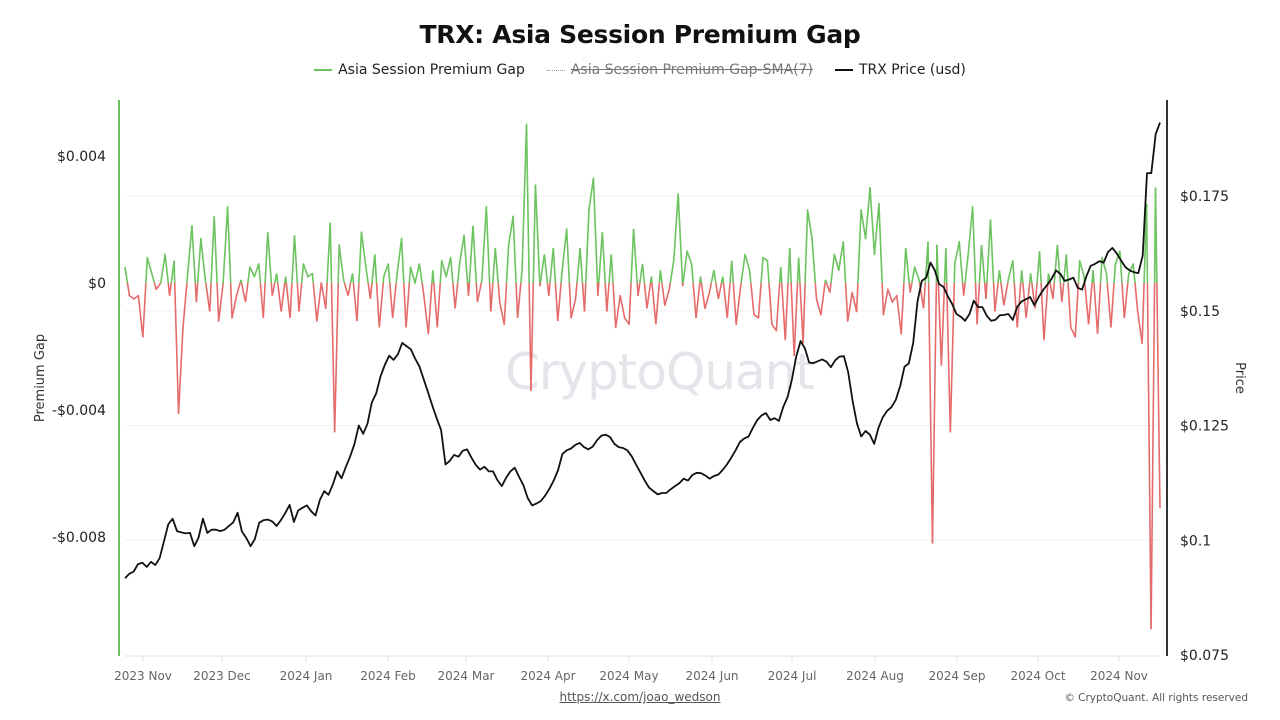 This screenshot has height=720, width=1280. I want to click on x-tick-label: 2024 Feb, so click(388, 676).